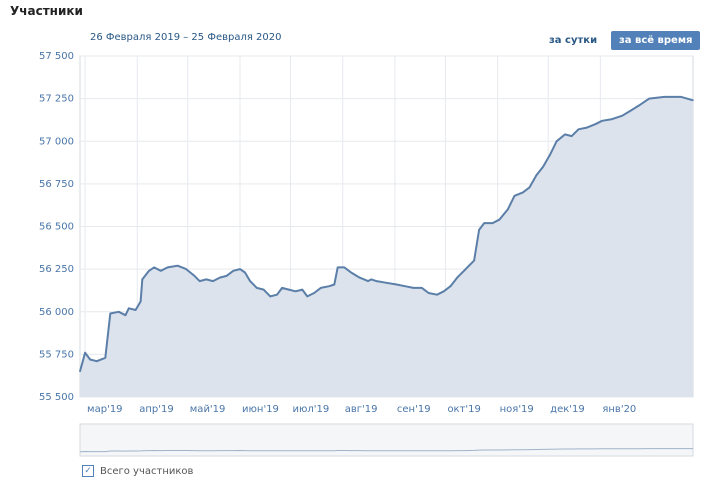  What do you see at coordinates (147, 471) in the screenshot?
I see `legend-label: Всего участников` at bounding box center [147, 471].